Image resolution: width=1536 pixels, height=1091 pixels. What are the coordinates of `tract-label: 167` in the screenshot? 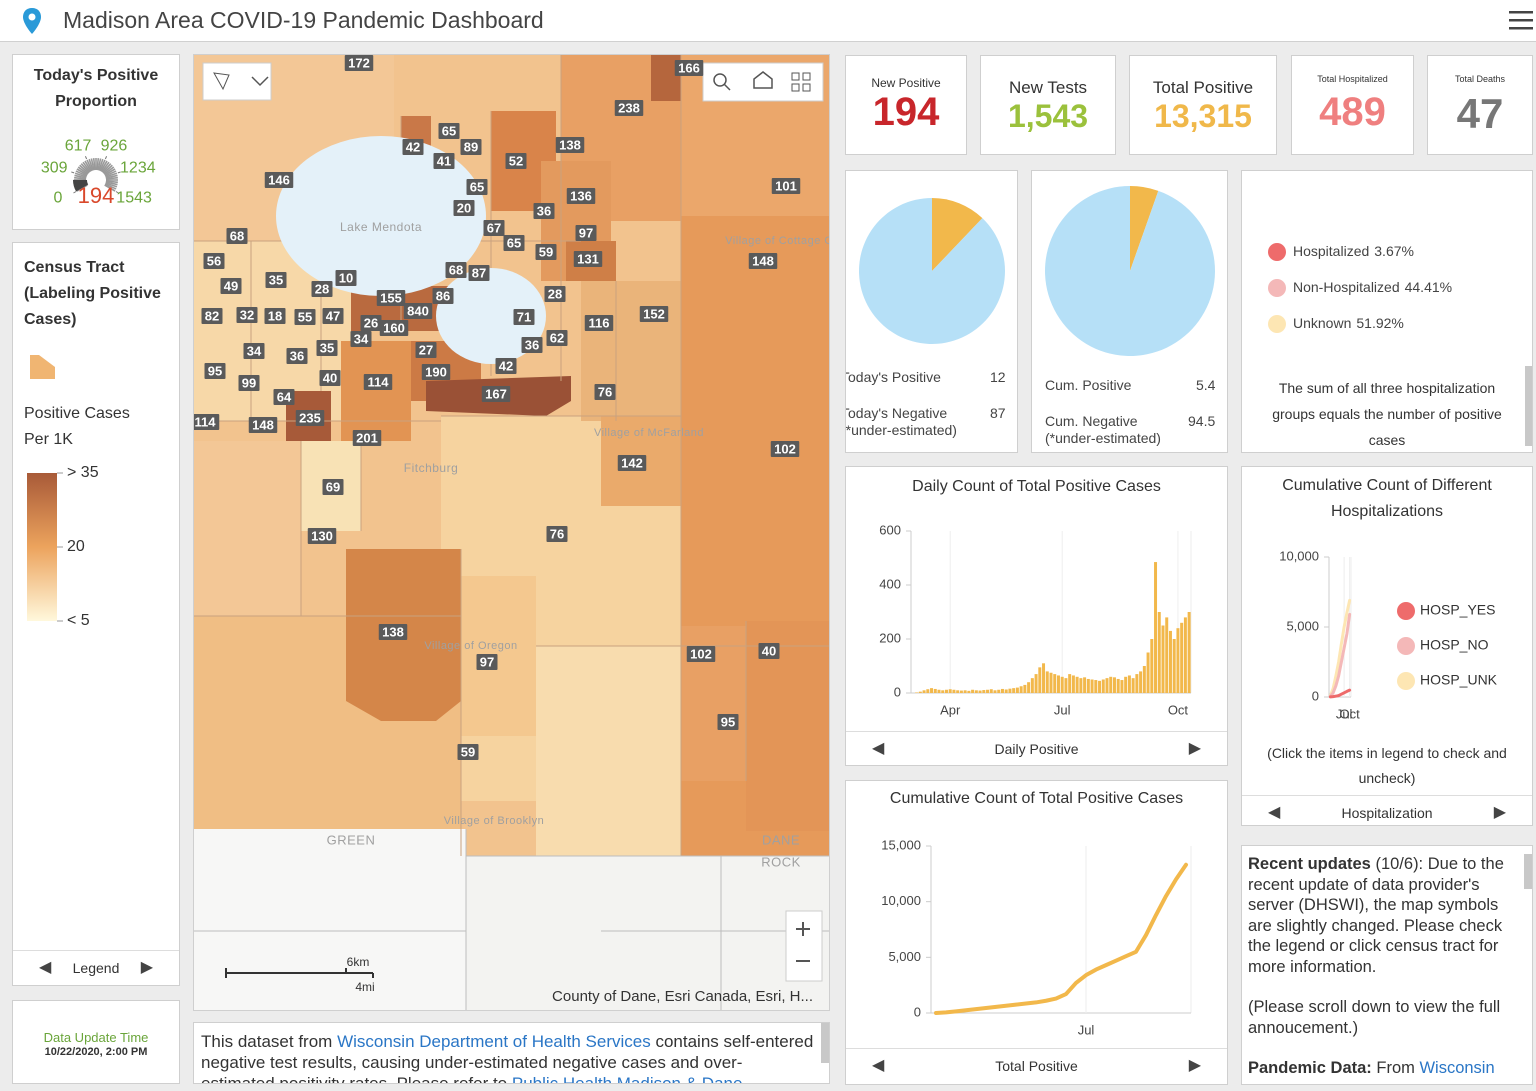 It's located at (496, 393).